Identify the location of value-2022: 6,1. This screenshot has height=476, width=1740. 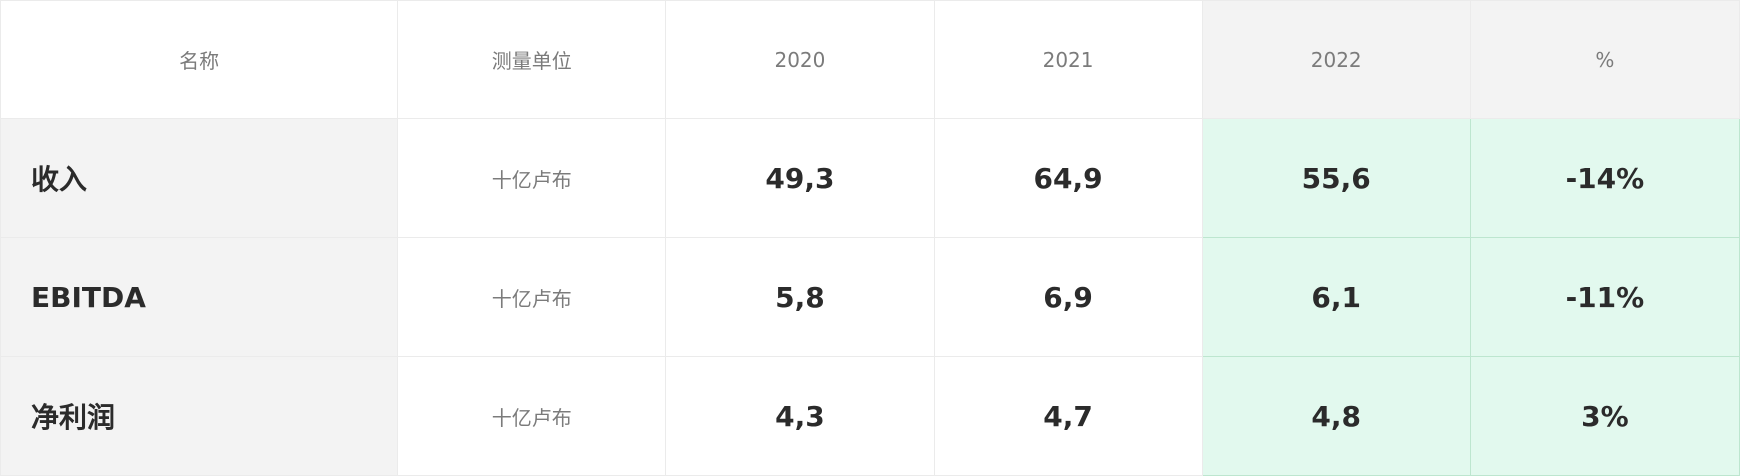
(1336, 297).